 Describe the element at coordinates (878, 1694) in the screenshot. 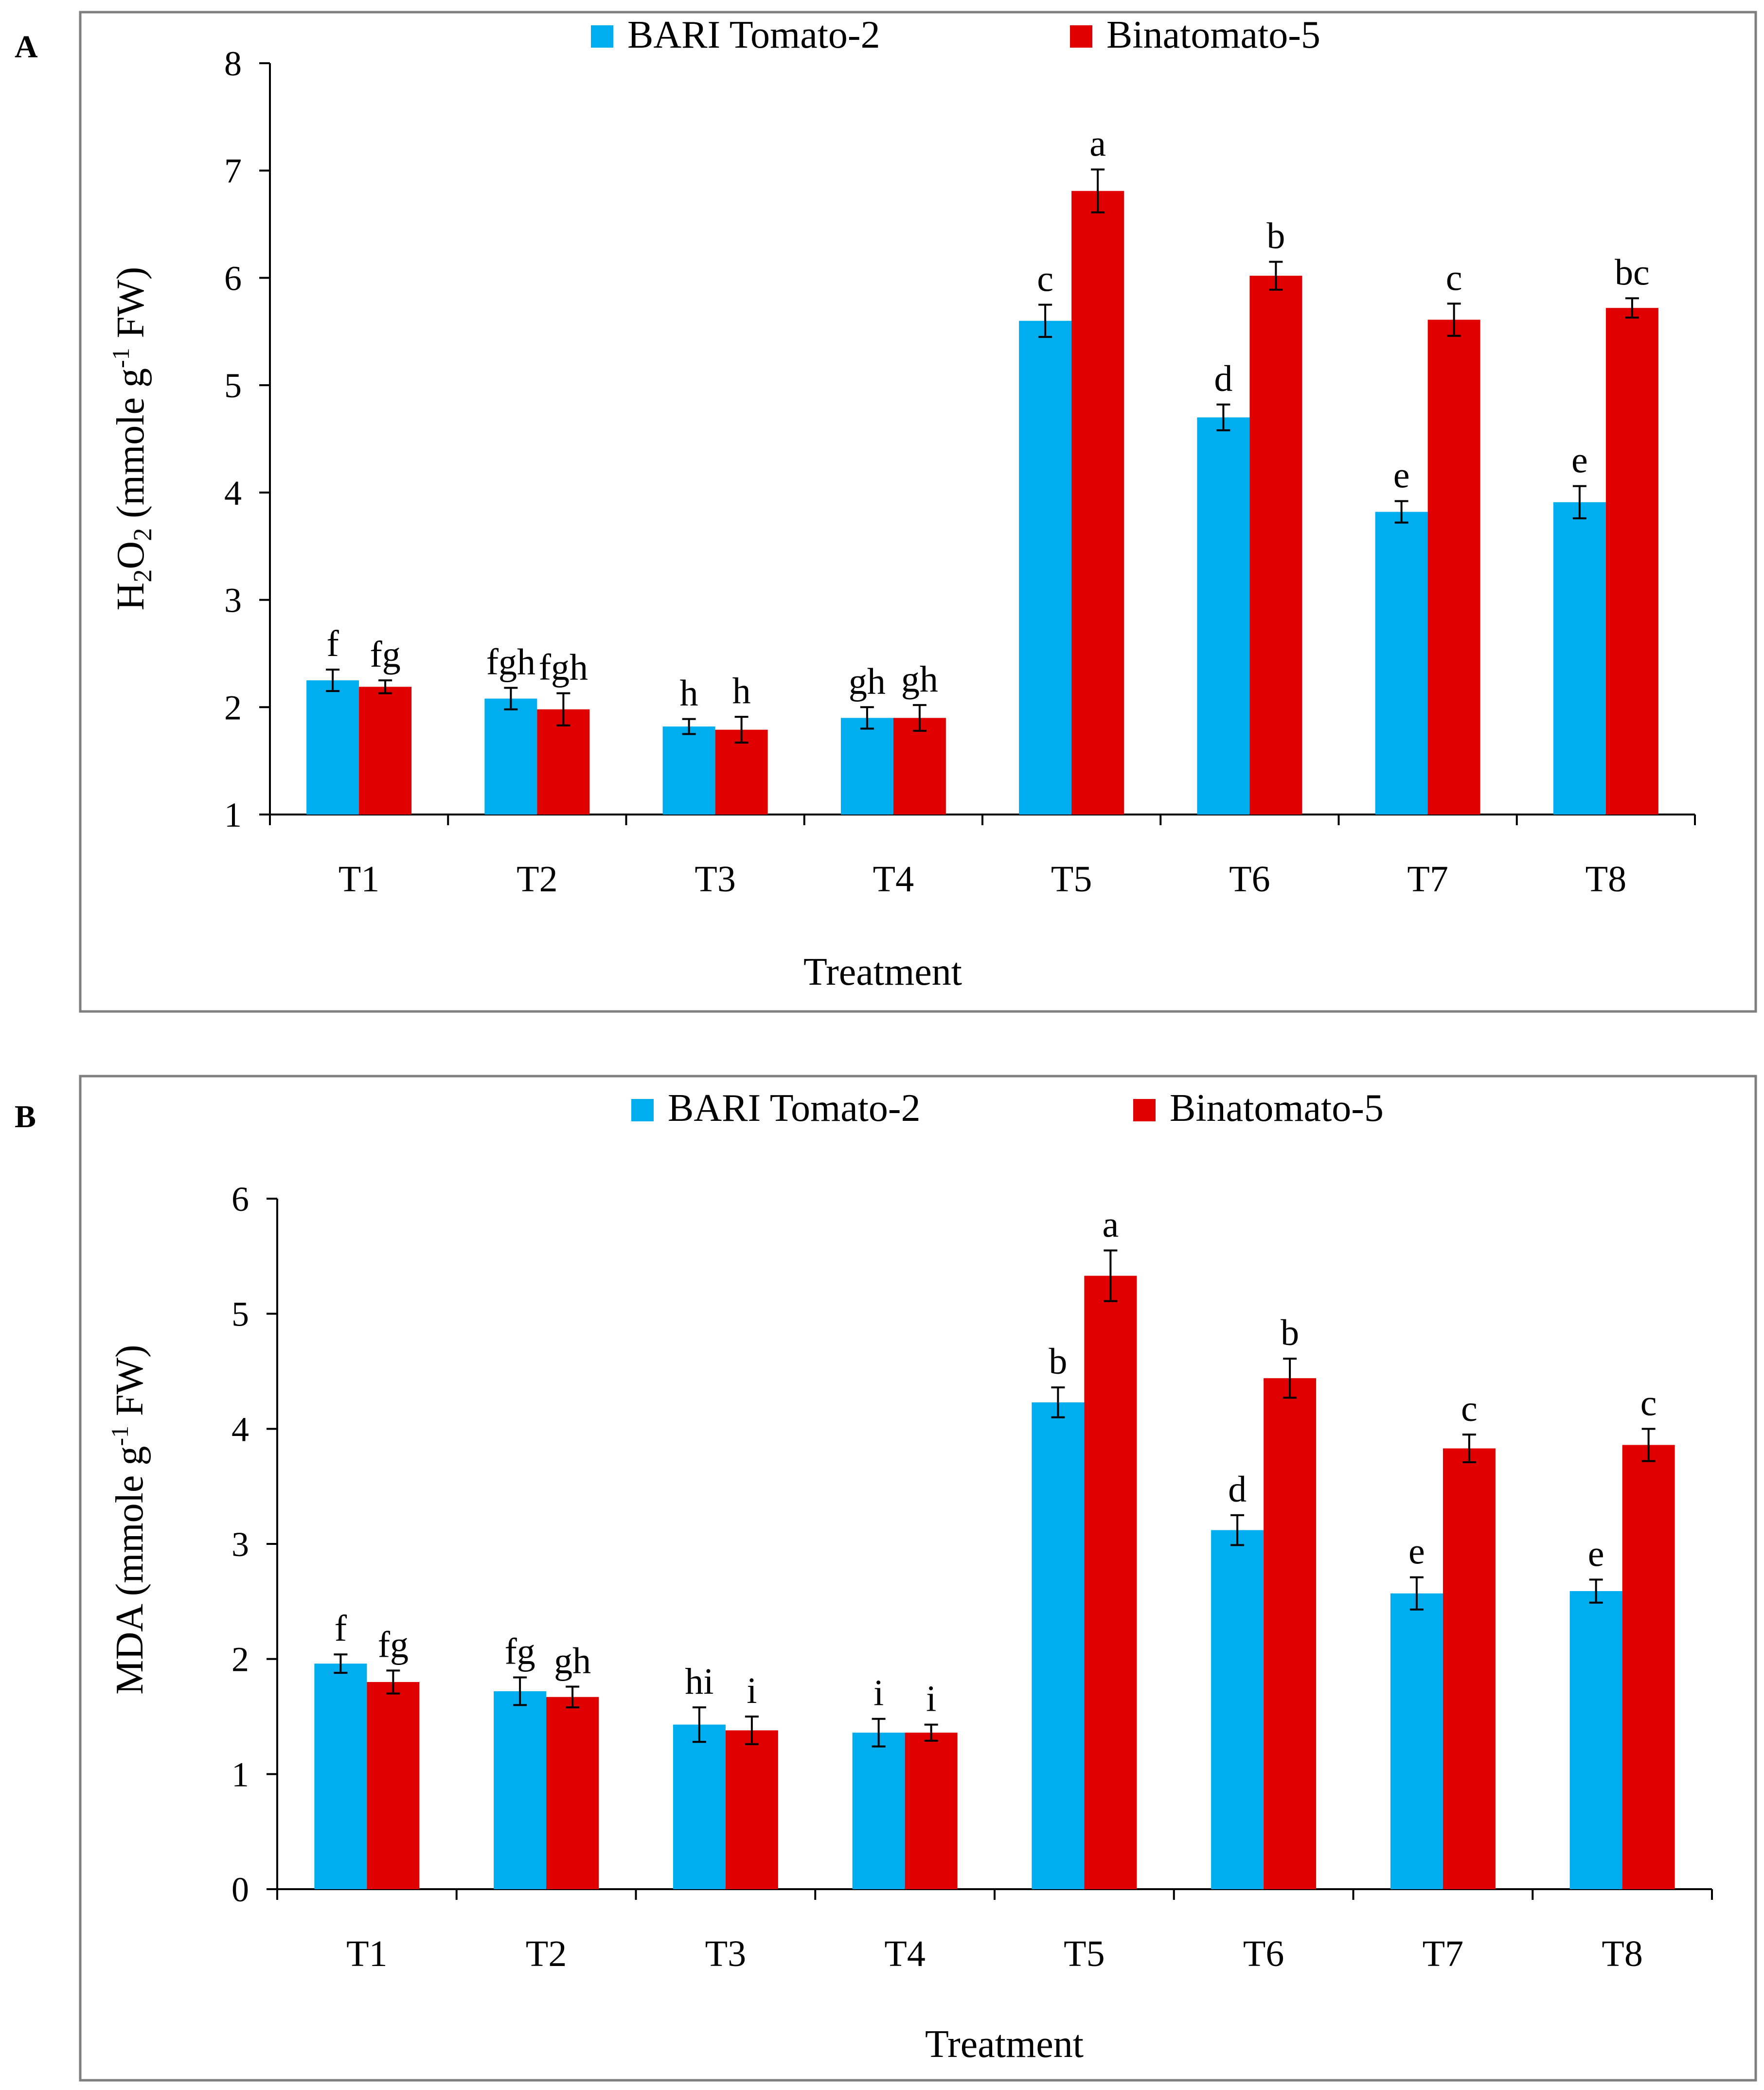

I see `significance-letter-bari-tomato-2: i` at that location.